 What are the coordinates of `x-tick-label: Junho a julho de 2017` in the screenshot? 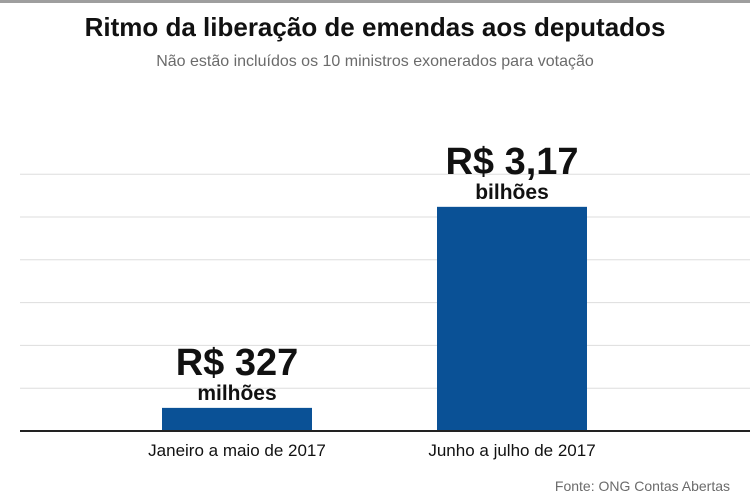 It's located at (511, 450).